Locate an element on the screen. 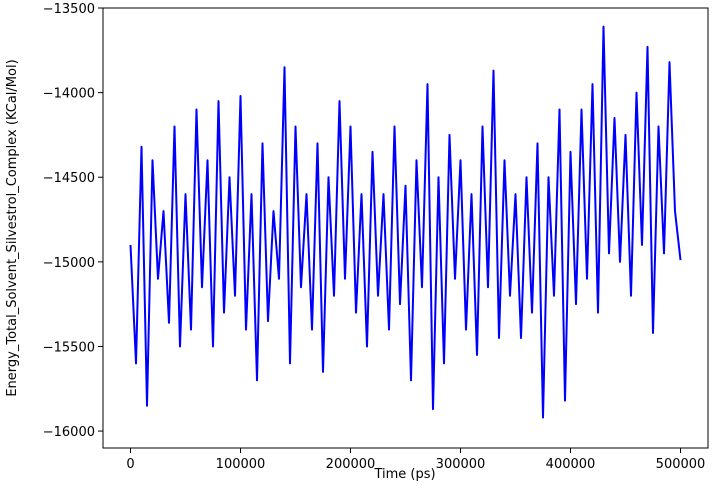 The image size is (720, 489). y-tick-label: −15000 is located at coordinates (69, 263).